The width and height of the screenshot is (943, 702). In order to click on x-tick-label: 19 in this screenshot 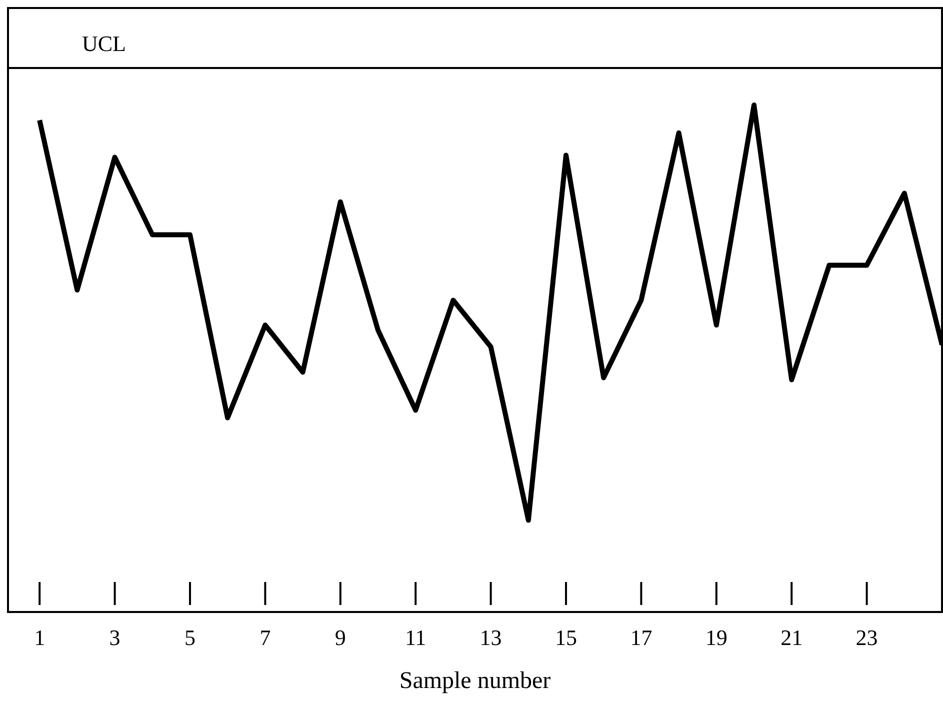, I will do `click(716, 637)`.